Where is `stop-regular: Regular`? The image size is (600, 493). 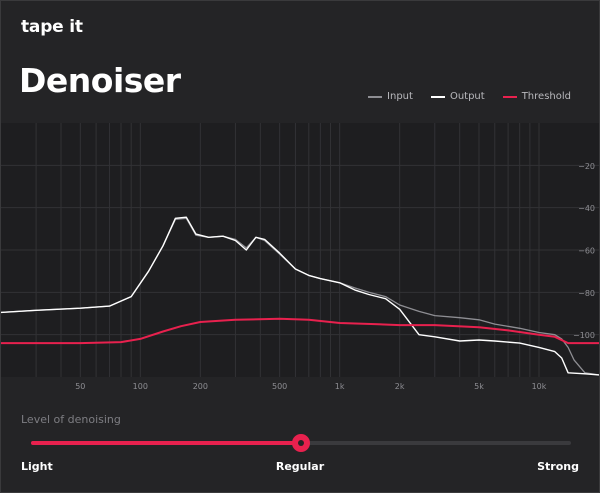 stop-regular: Regular is located at coordinates (300, 466).